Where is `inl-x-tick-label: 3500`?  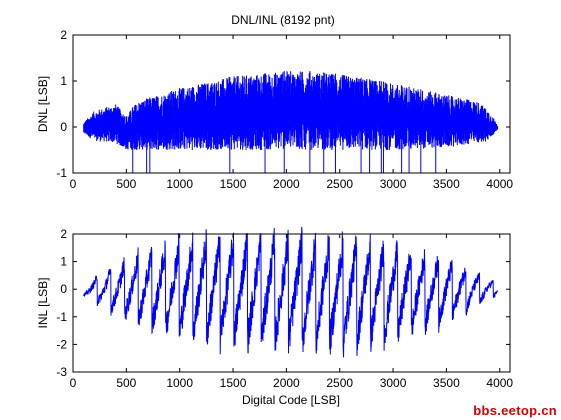
inl-x-tick-label: 3500 is located at coordinates (446, 383).